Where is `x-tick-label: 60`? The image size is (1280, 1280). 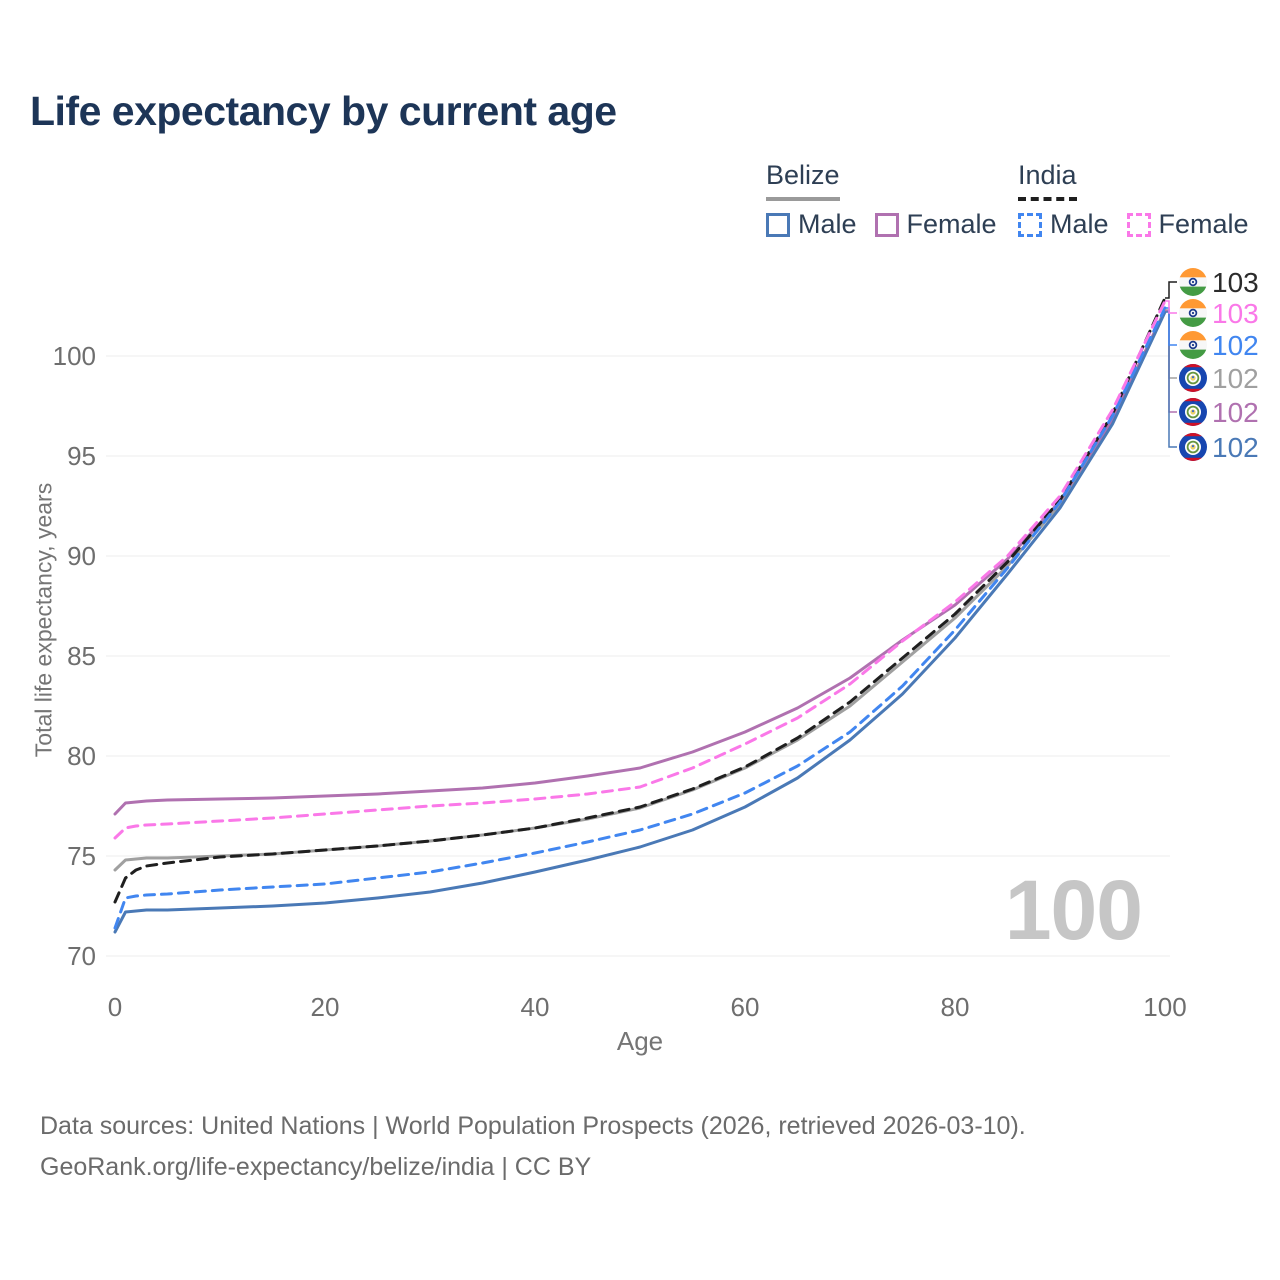 x-tick-label: 60 is located at coordinates (745, 1007).